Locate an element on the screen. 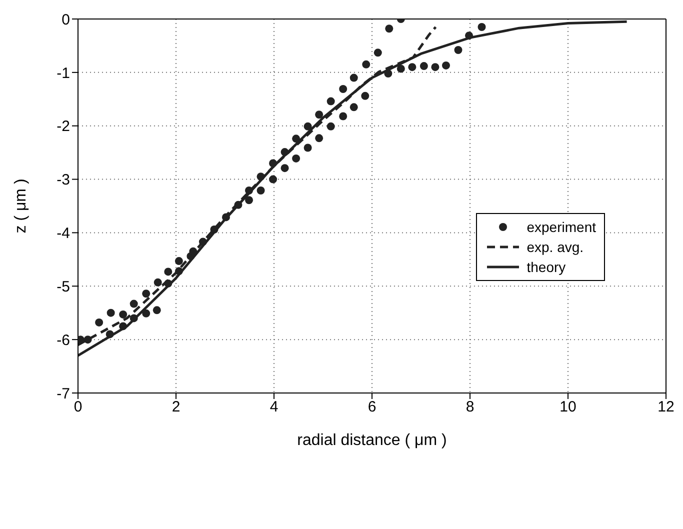 The width and height of the screenshot is (683, 529). x-axis-title: radial distance ( μm ) is located at coordinates (372, 440).